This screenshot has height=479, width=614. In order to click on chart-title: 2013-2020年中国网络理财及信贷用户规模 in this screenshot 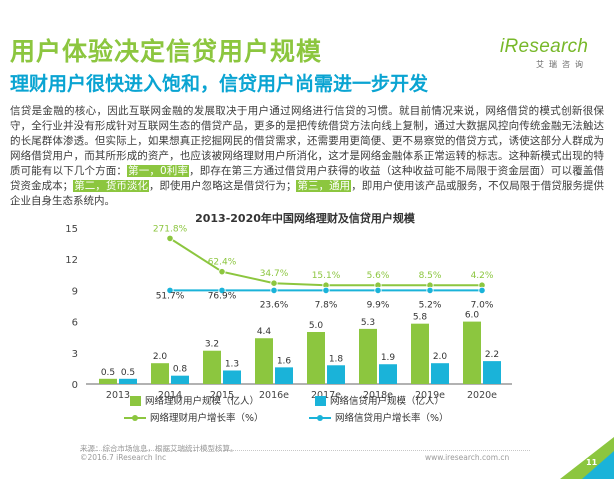, I will do `click(305, 218)`.